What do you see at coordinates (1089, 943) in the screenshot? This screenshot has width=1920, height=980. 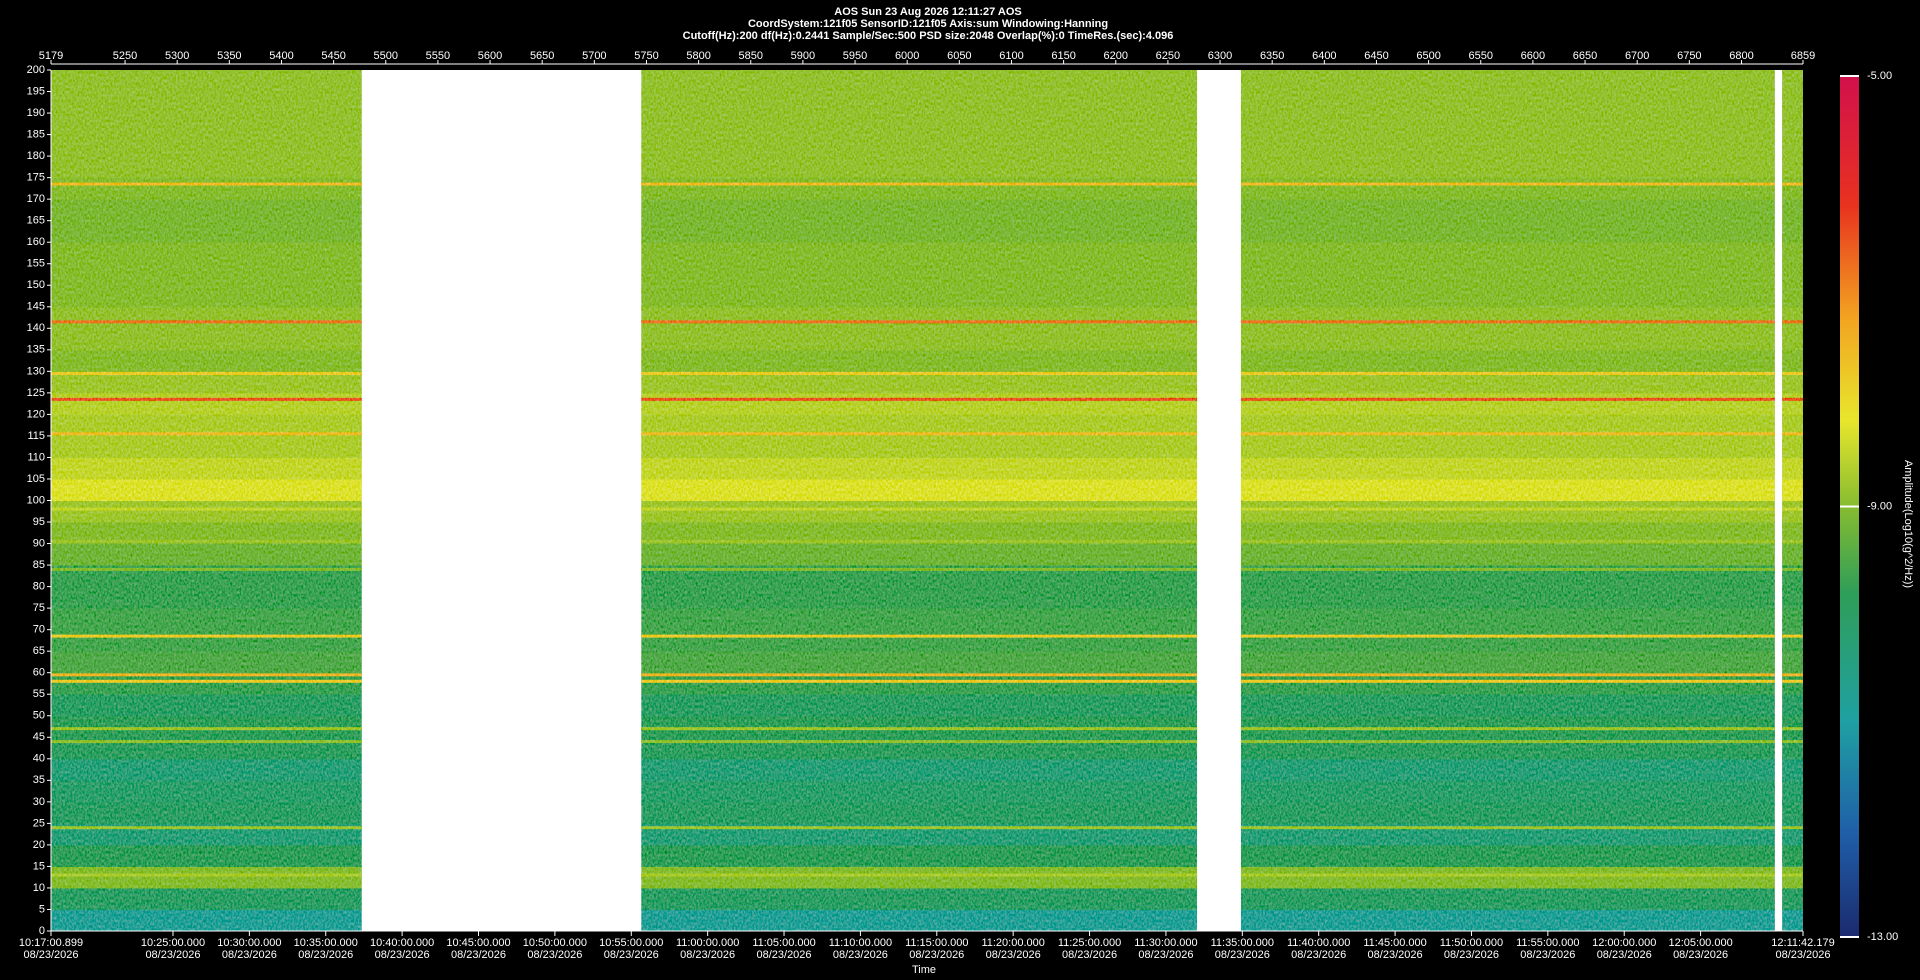 I see `time-tick-label: 11:25:00.000` at bounding box center [1089, 943].